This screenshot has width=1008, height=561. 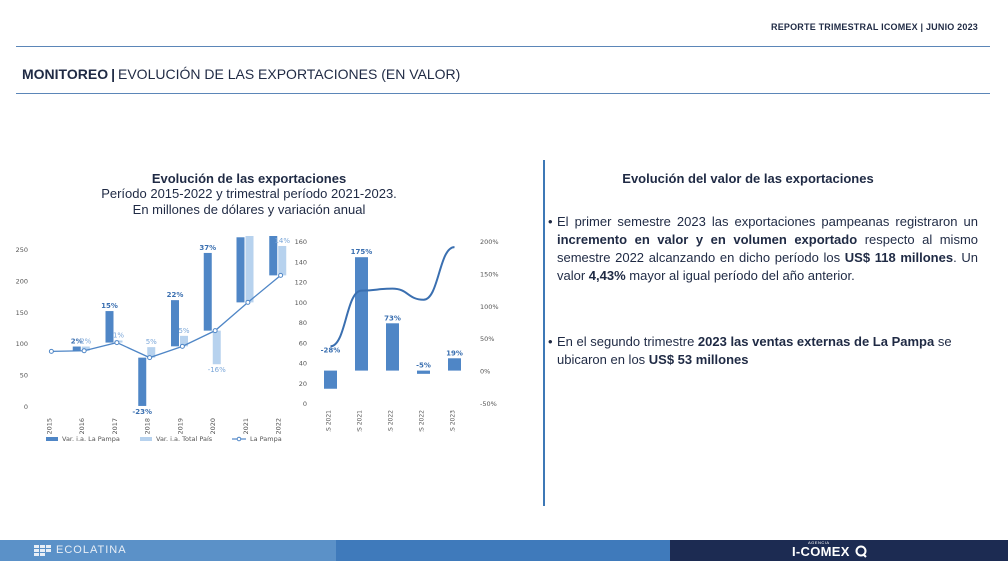 What do you see at coordinates (77, 342) in the screenshot?
I see `data-label-la-pampa: 2%` at bounding box center [77, 342].